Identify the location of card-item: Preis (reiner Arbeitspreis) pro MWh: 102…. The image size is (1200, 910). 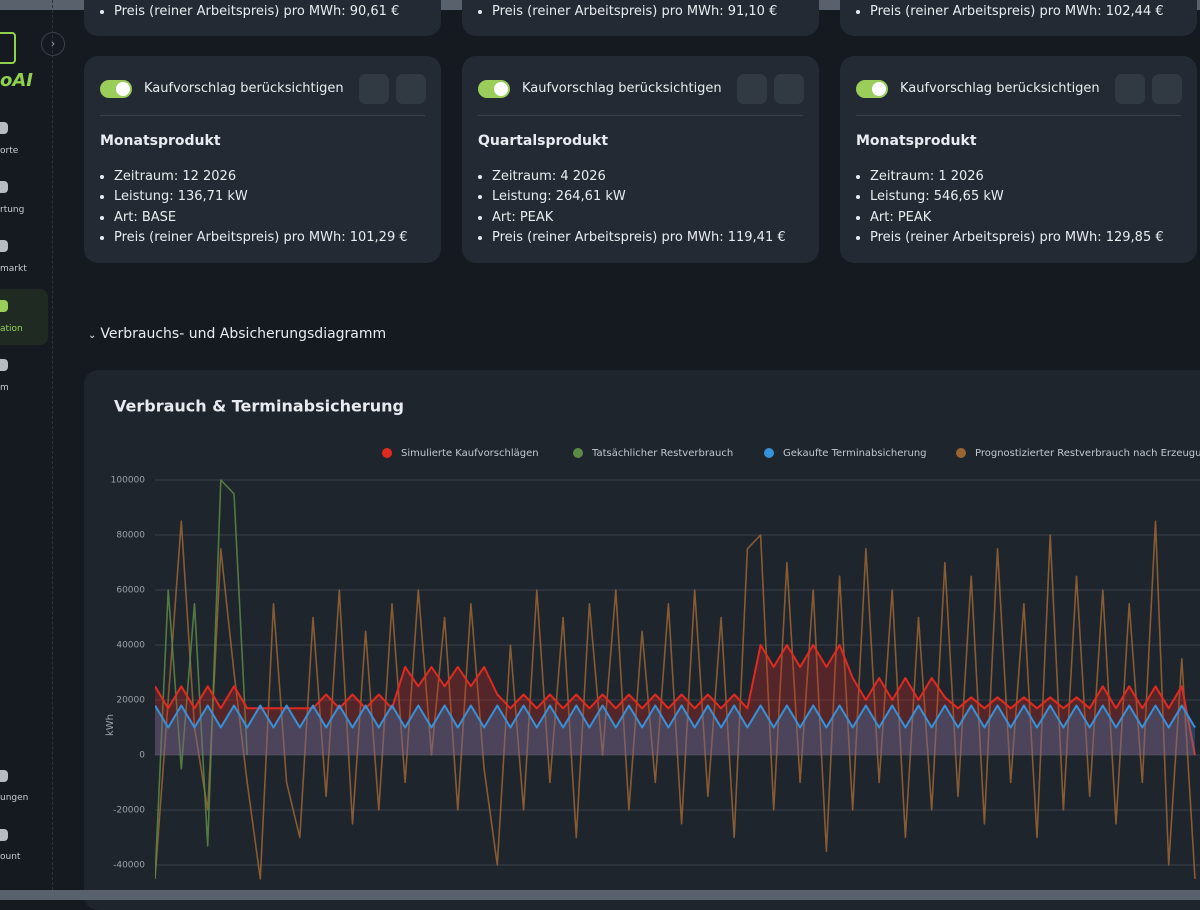
(1017, 12).